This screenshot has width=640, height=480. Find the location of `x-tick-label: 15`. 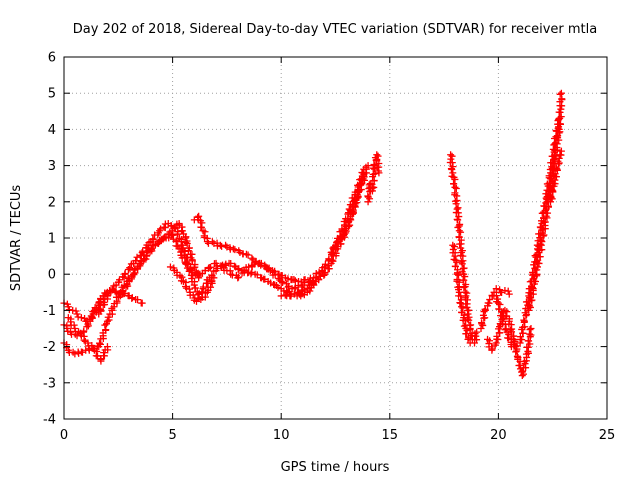

x-tick-label: 15 is located at coordinates (390, 435).